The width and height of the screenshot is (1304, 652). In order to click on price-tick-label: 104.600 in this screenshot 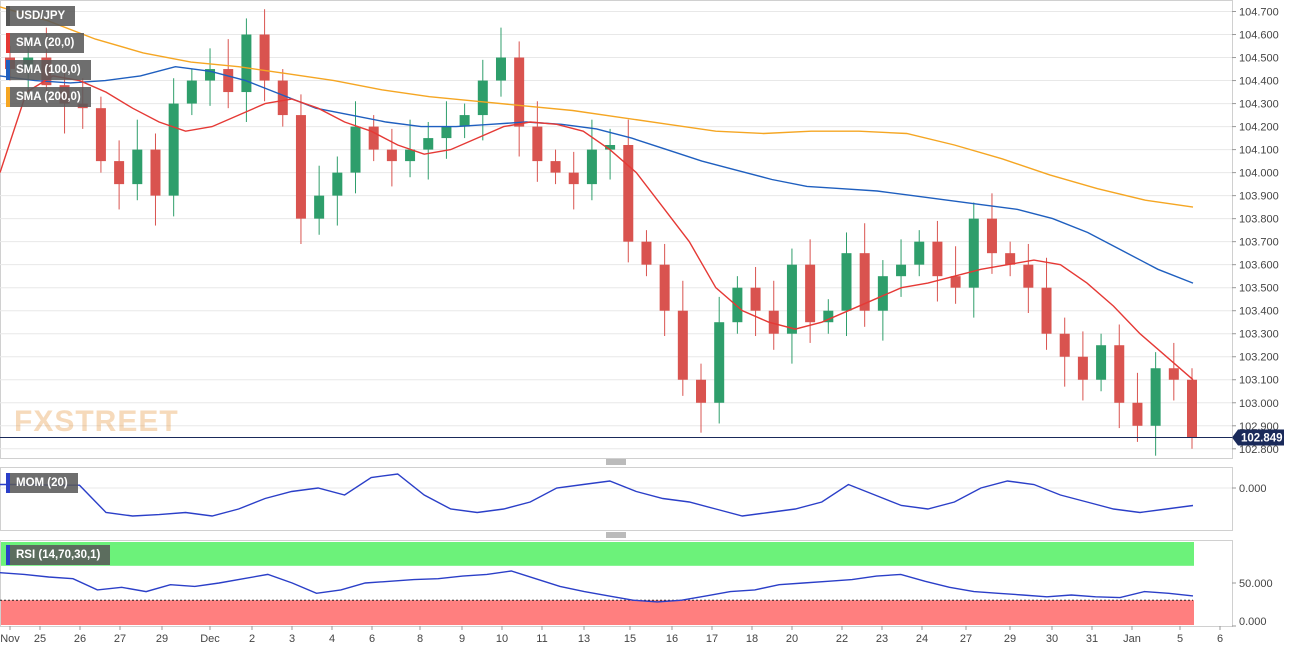, I will do `click(1259, 36)`.